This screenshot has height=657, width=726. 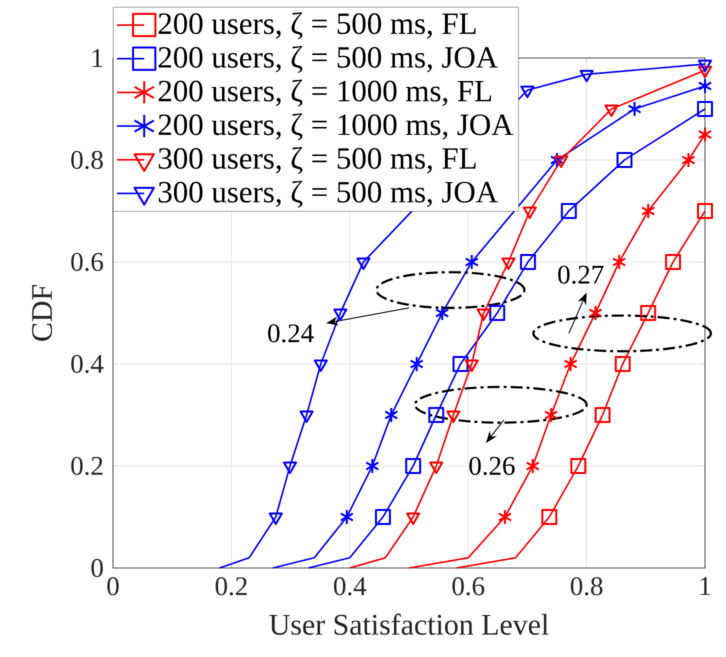 What do you see at coordinates (97, 58) in the screenshot?
I see `y-tick-label: 1` at bounding box center [97, 58].